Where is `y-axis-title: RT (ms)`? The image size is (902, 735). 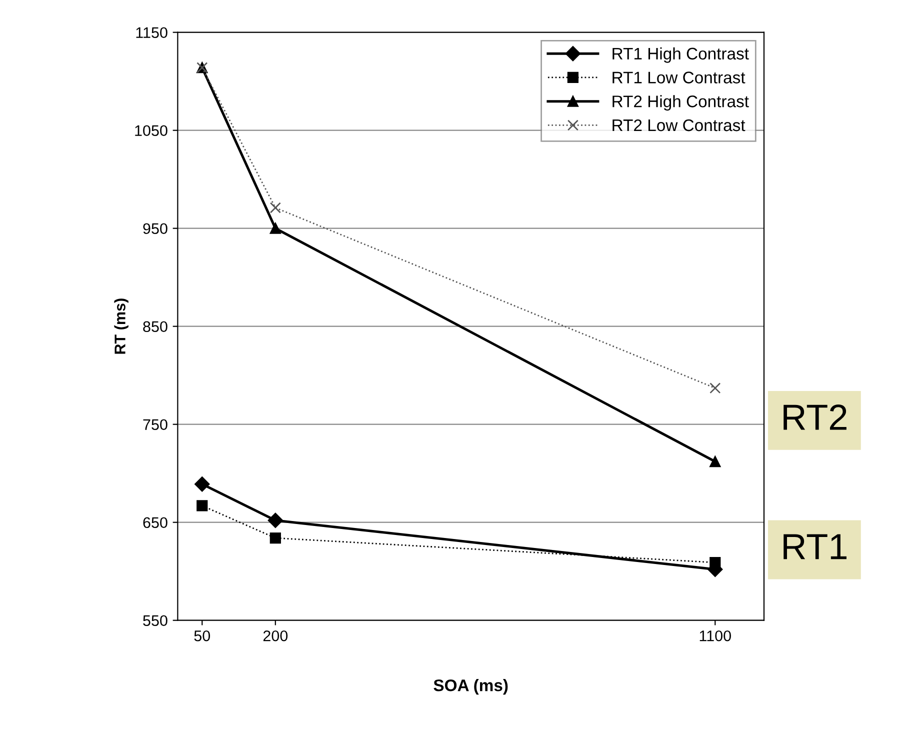 y-axis-title: RT (ms) is located at coordinates (121, 326).